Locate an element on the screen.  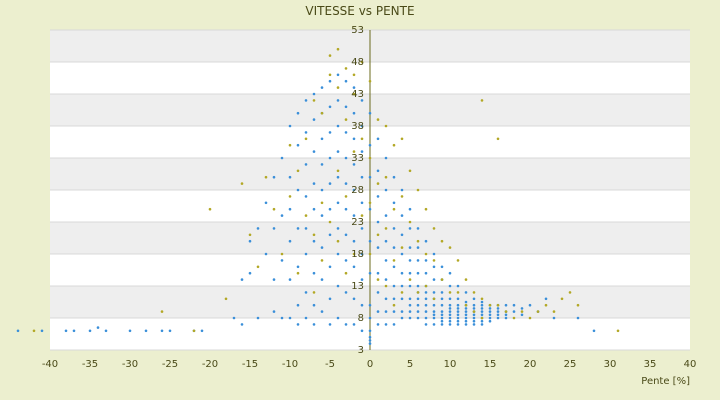
x-tick-label: -5 is located at coordinates (330, 364).